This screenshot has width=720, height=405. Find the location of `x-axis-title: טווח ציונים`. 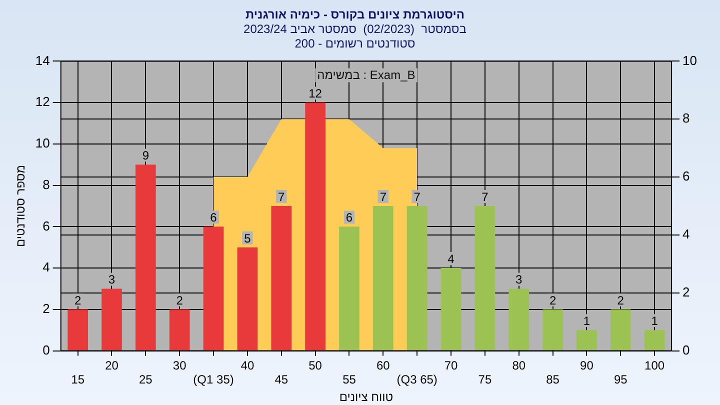

x-axis-title: טווח ציונים is located at coordinates (366, 397).